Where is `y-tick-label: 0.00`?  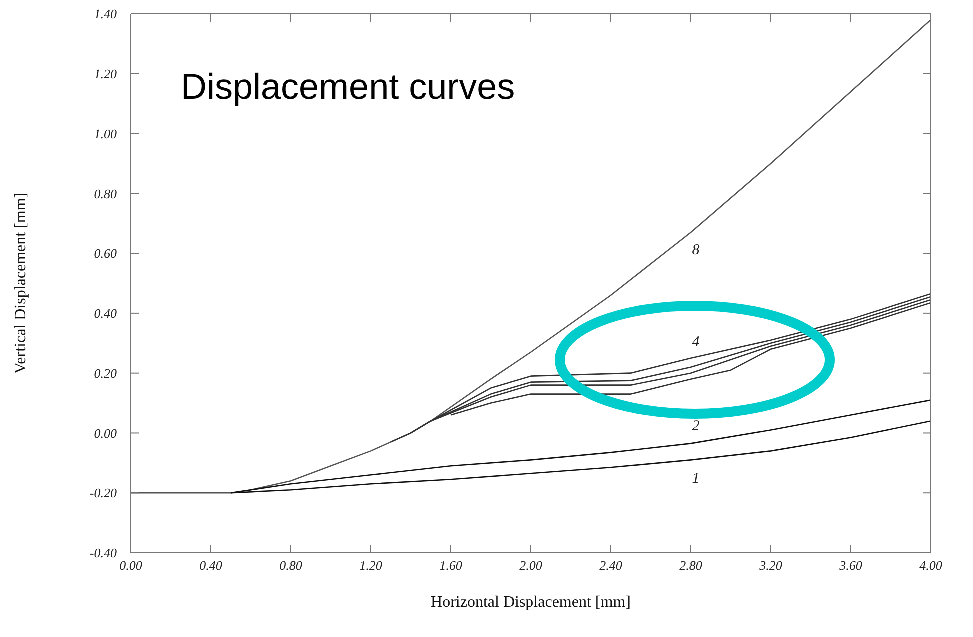 y-tick-label: 0.00 is located at coordinates (106, 433).